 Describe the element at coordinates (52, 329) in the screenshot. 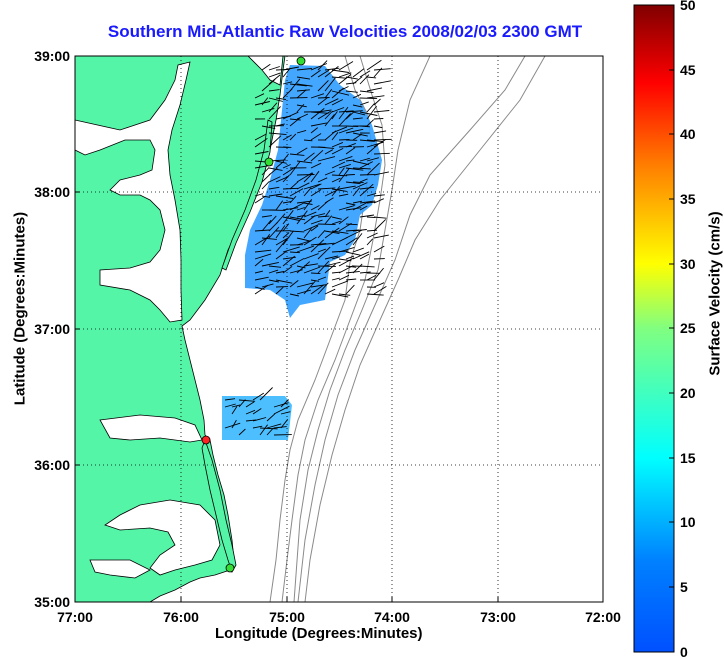

I see `lat-tick-label: 37:00` at that location.